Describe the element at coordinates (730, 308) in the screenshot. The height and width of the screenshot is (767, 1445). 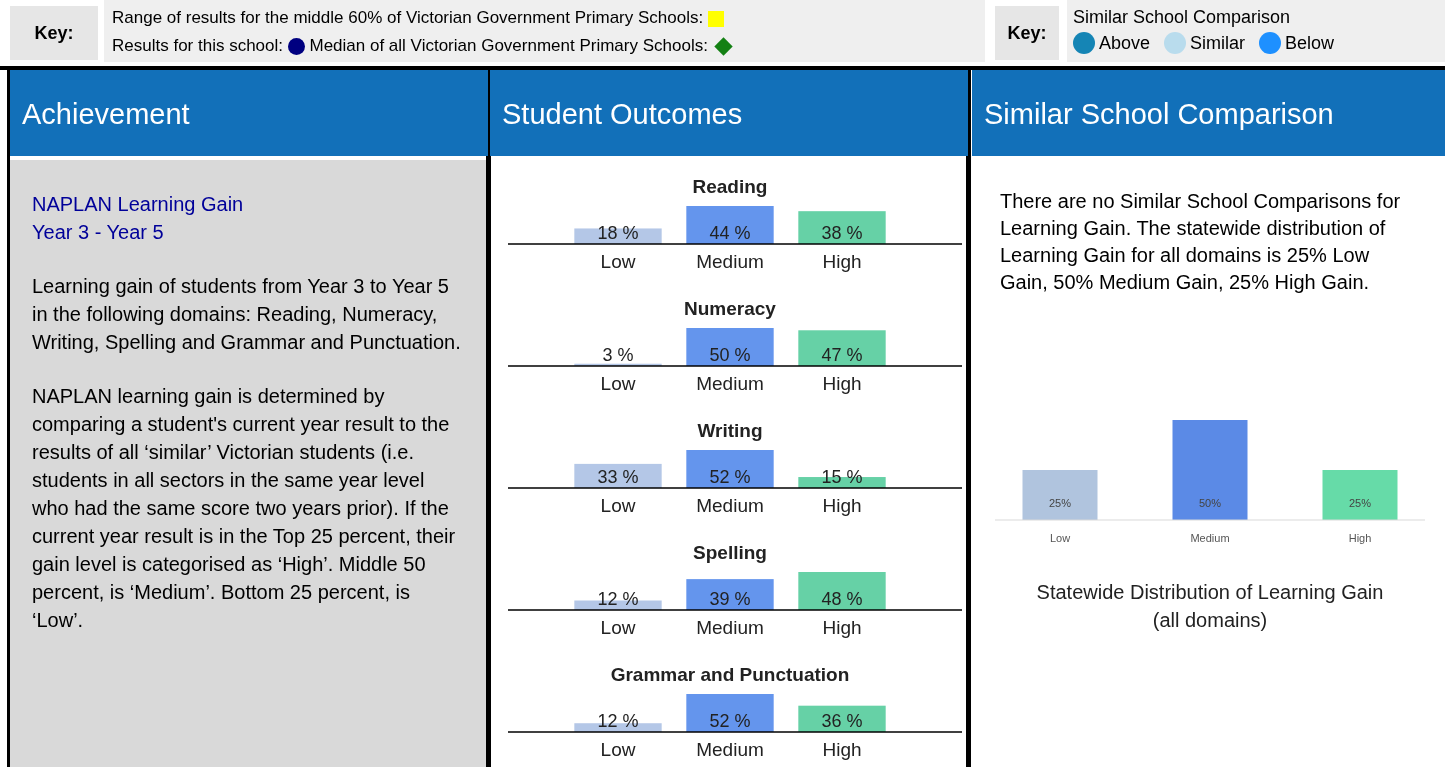
I see `chart-title: Numeracy` at that location.